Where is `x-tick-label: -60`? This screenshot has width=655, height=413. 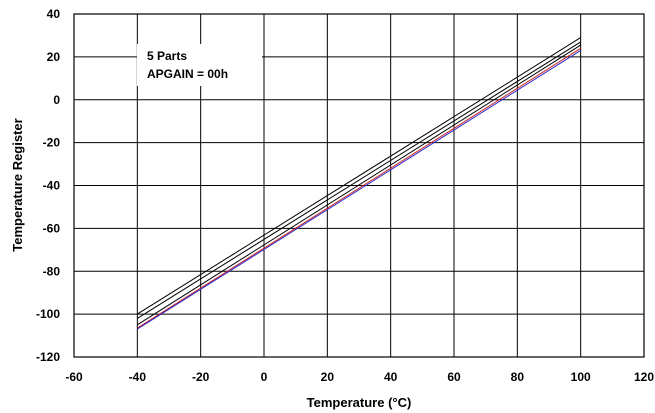 x-tick-label: -60 is located at coordinates (74, 377).